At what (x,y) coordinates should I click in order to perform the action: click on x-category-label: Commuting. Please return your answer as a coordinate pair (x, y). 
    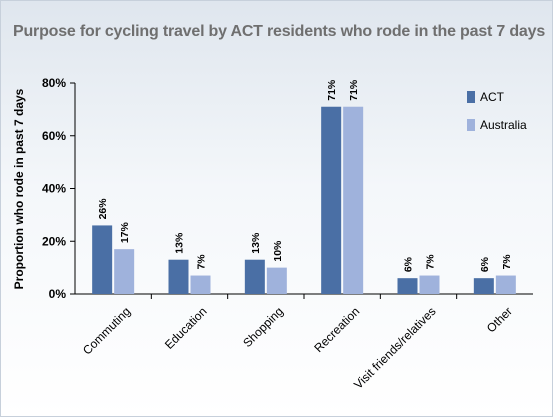
    Looking at the image, I should click on (106, 330).